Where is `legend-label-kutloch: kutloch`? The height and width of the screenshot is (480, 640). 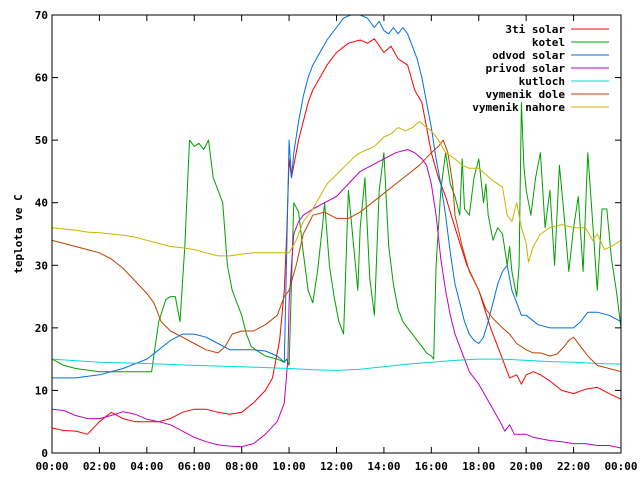
legend-label-kutloch: kutloch is located at coordinates (542, 81).